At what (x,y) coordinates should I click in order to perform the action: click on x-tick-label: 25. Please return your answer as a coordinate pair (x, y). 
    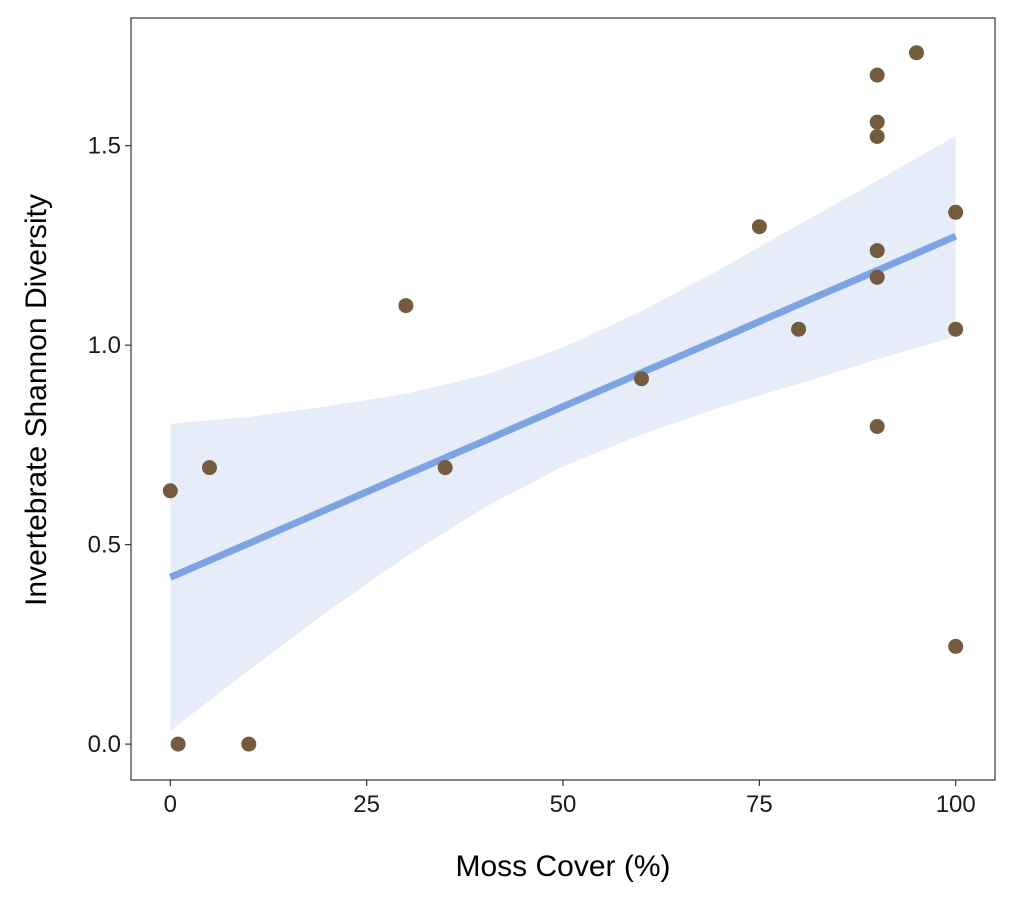
    Looking at the image, I should click on (366, 804).